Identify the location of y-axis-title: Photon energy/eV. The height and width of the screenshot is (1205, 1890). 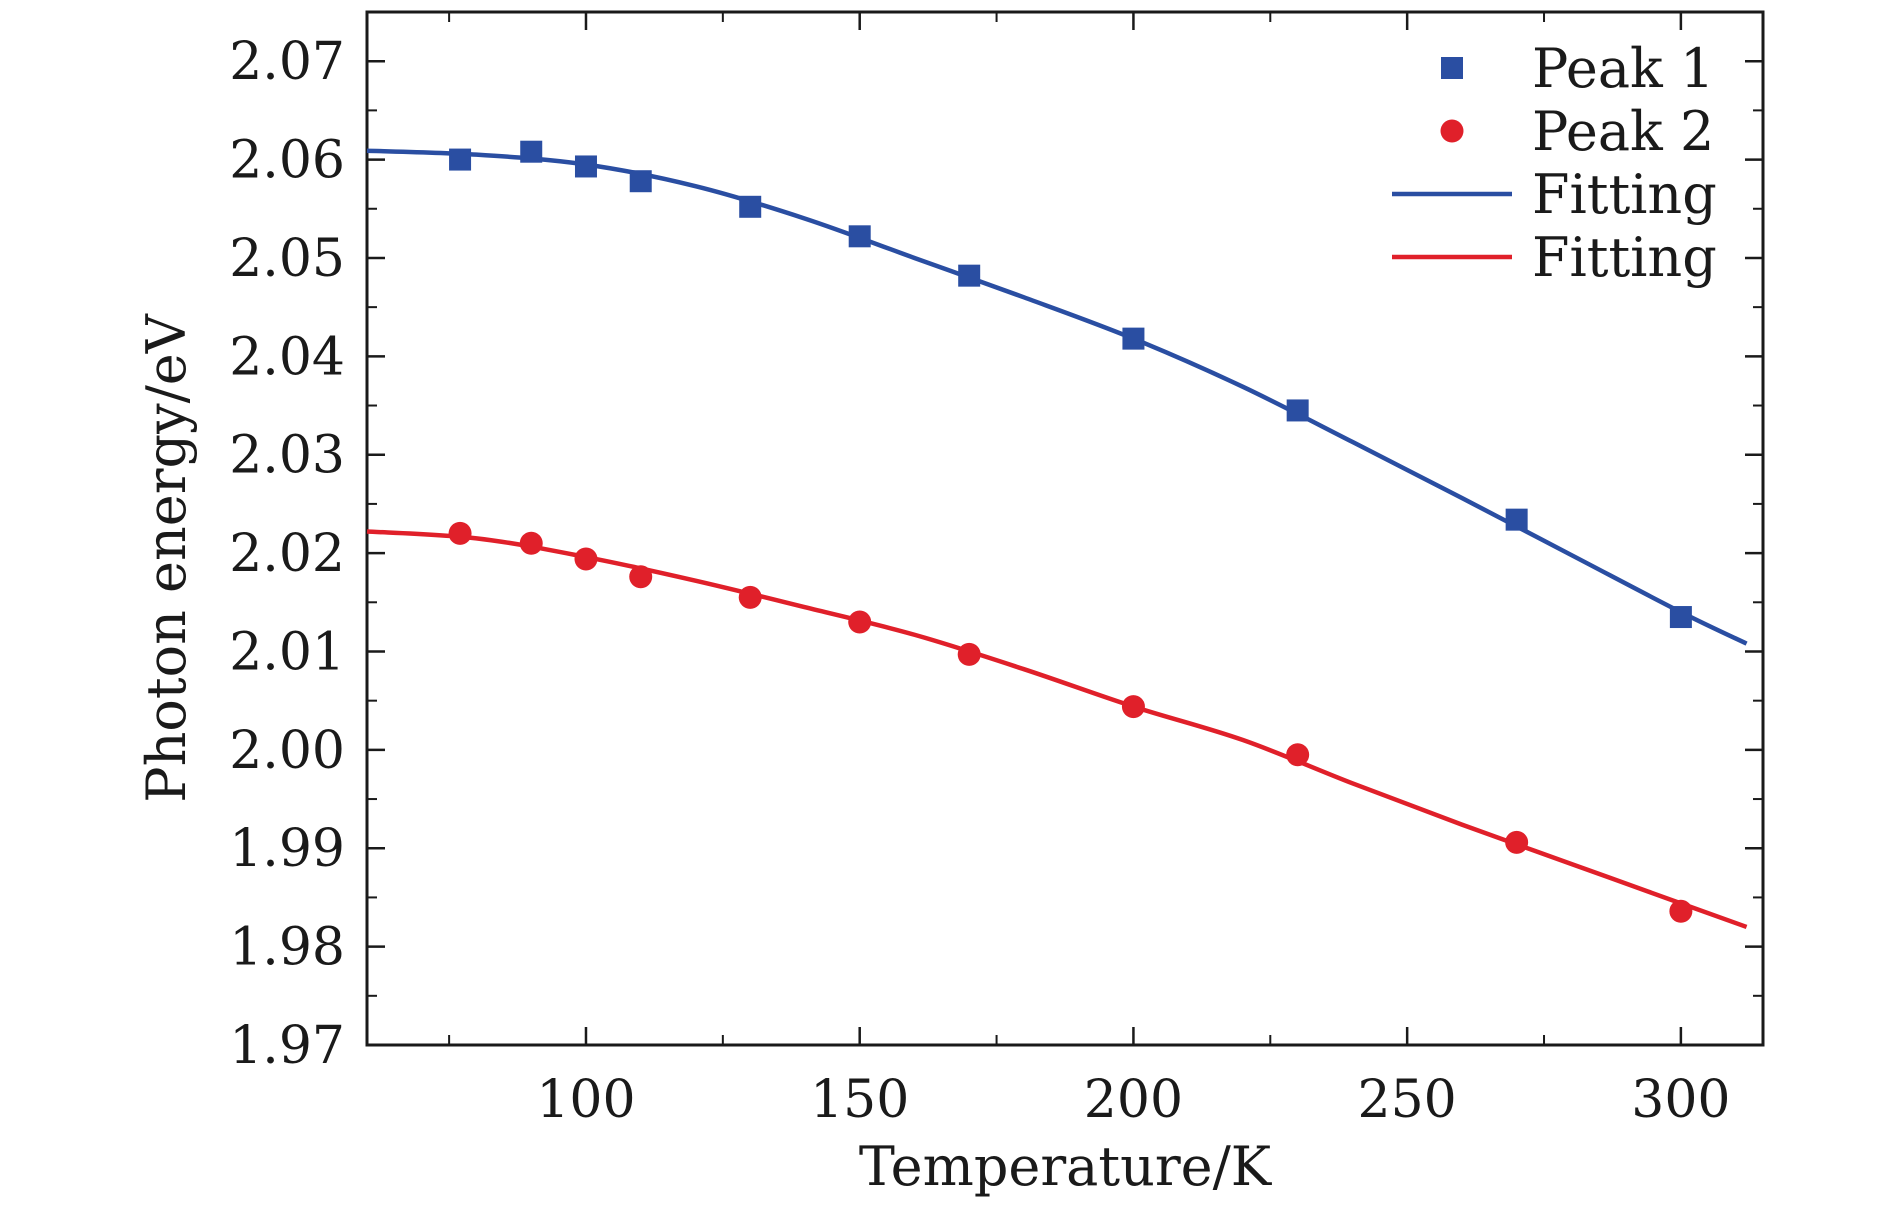
(166, 558).